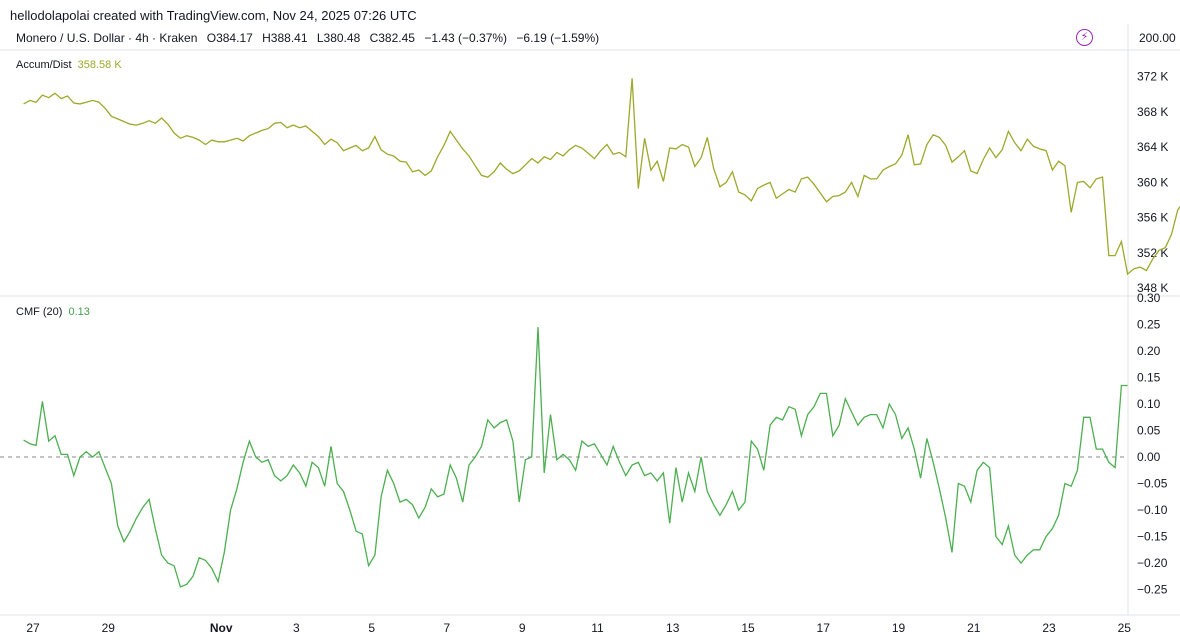  Describe the element at coordinates (1152, 112) in the screenshot. I see `accum-dist-tick-label: 368 K` at that location.